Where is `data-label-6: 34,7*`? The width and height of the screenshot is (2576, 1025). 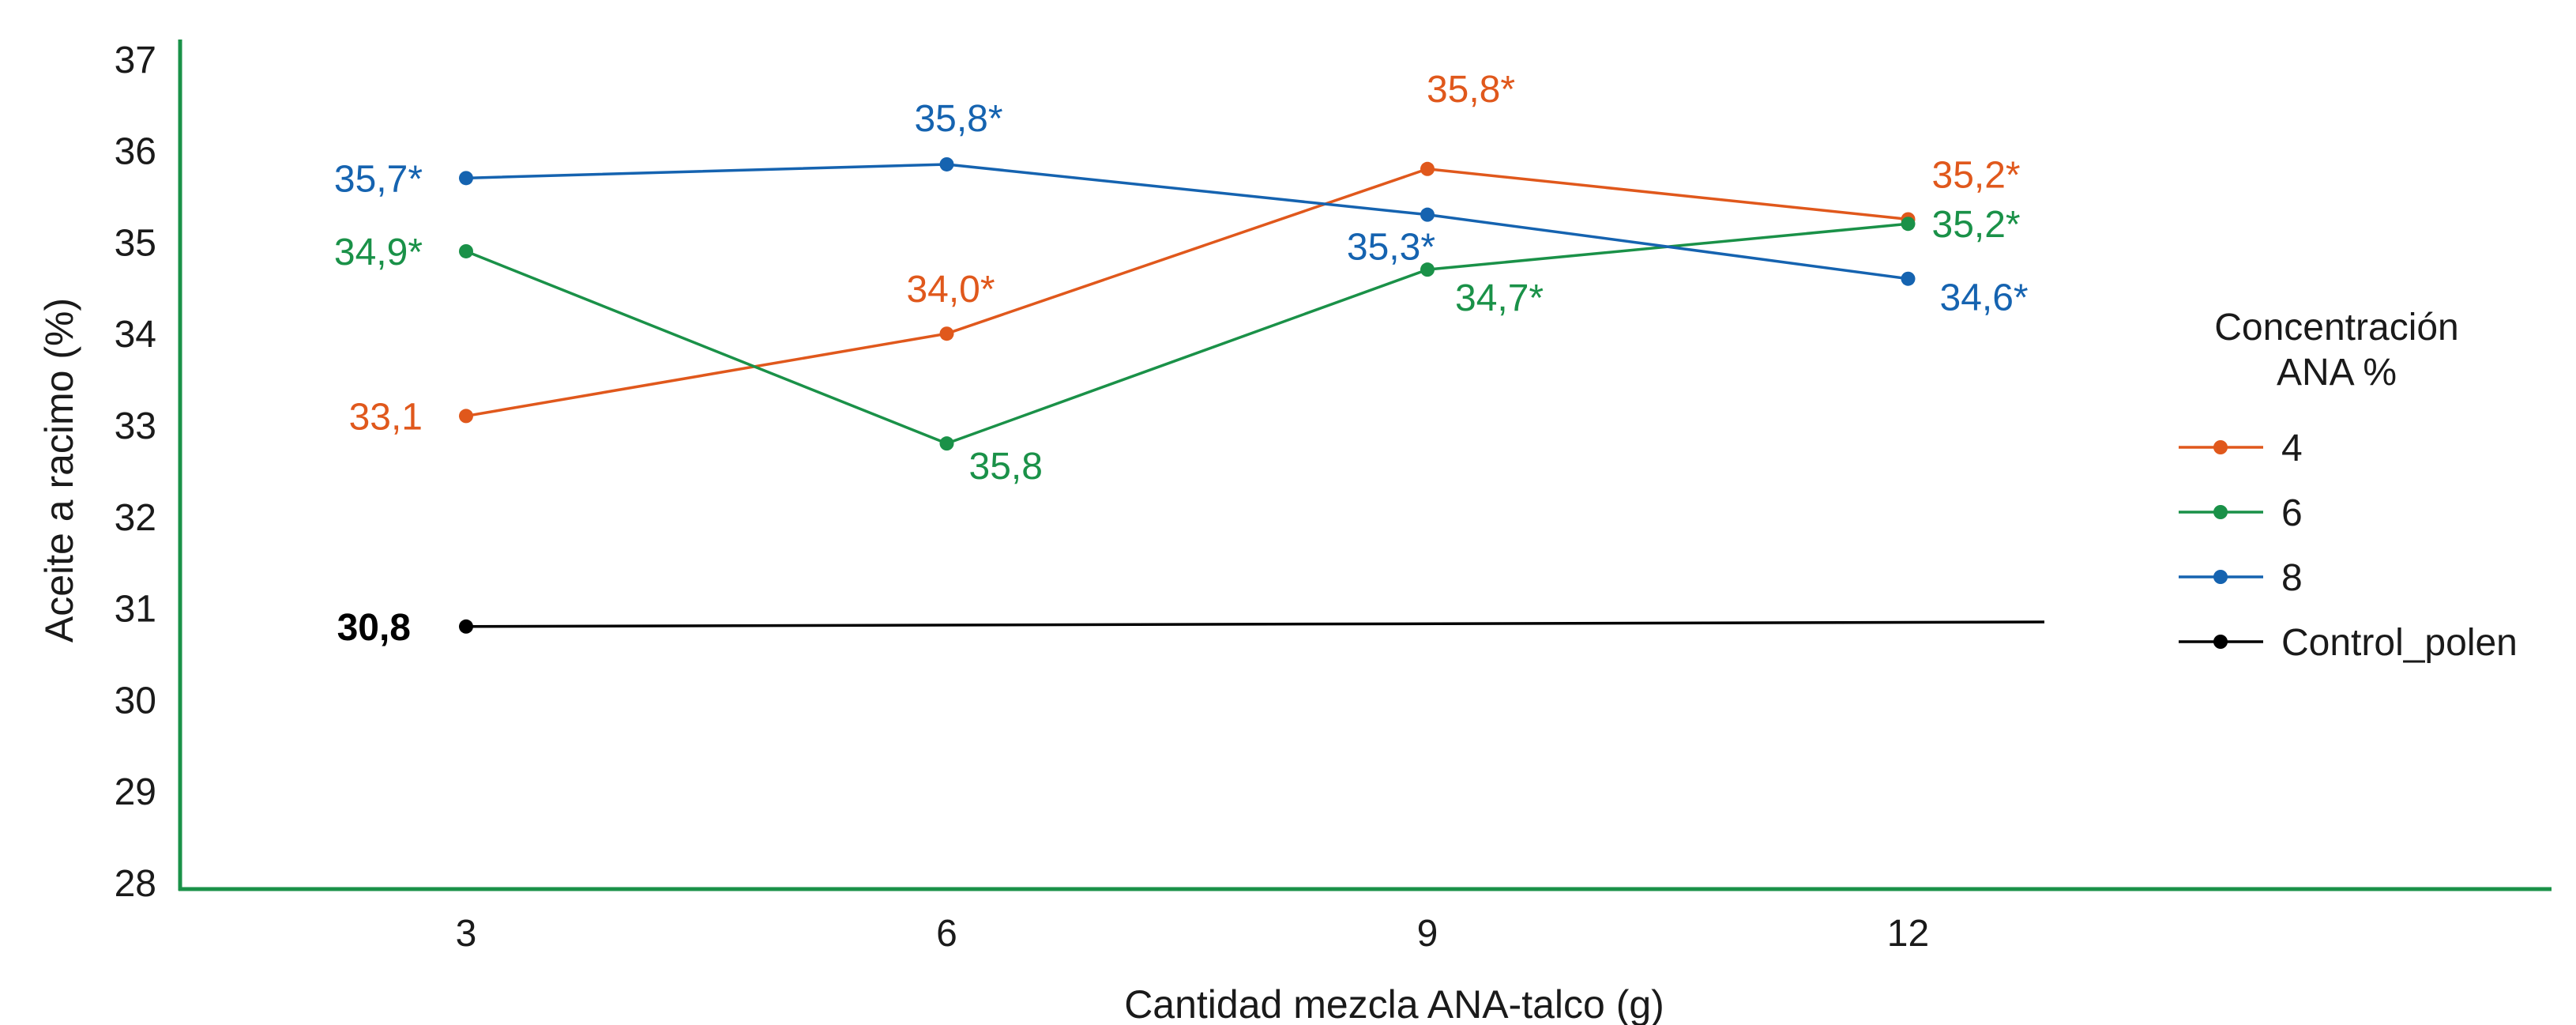
data-label-6: 34,7* is located at coordinates (1500, 298).